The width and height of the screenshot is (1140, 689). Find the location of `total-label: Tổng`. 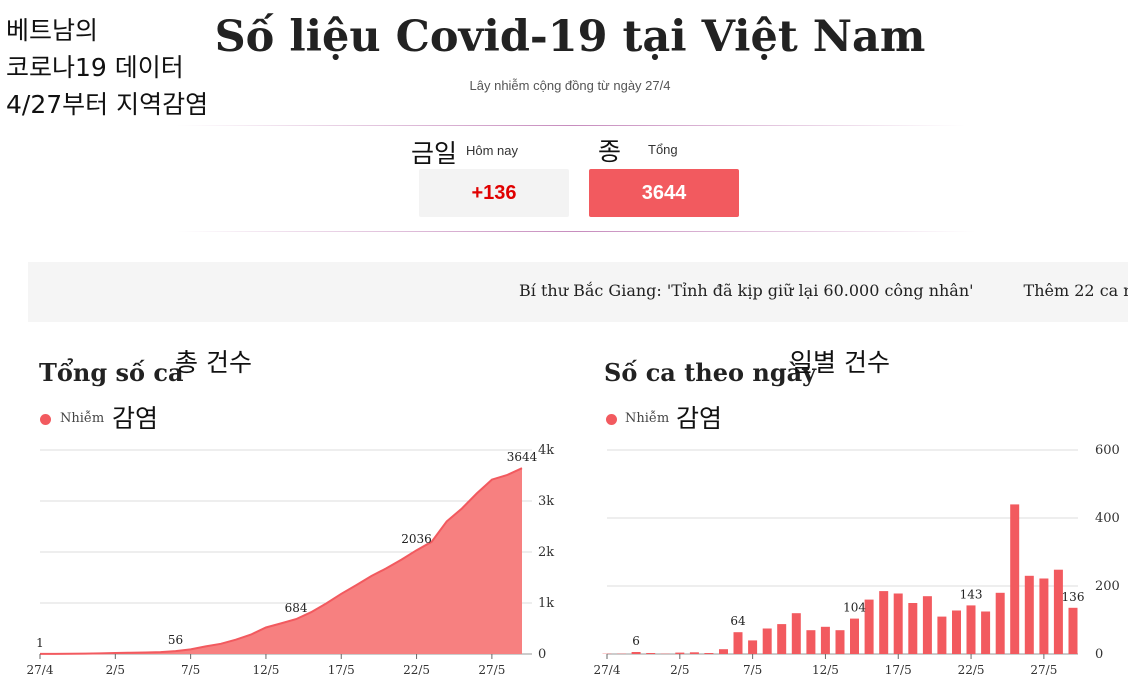

total-label: Tổng is located at coordinates (663, 149).